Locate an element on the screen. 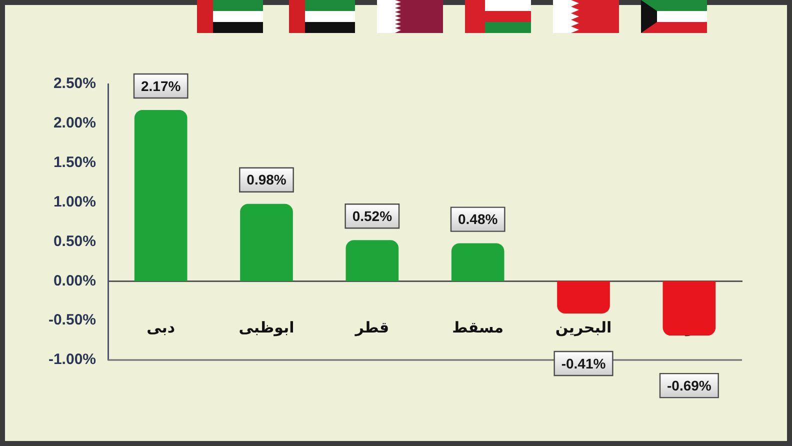 This screenshot has height=446, width=792. y-tick-label: -1.00% is located at coordinates (72, 359).